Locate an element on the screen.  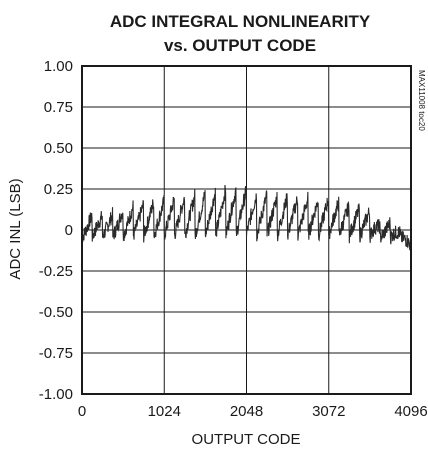
x-tick-labels: 0 1024 2048 3072 4096 is located at coordinates (253, 411).